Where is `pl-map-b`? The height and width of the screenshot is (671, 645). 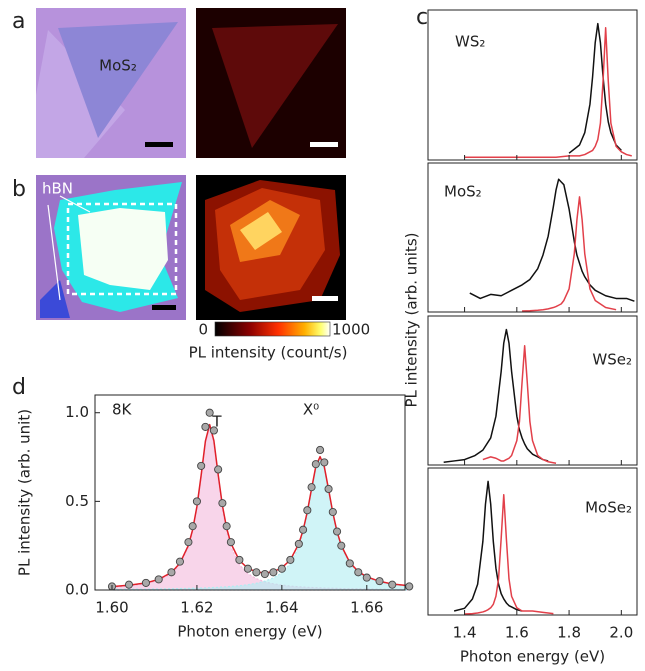 pl-map-b is located at coordinates (271, 247).